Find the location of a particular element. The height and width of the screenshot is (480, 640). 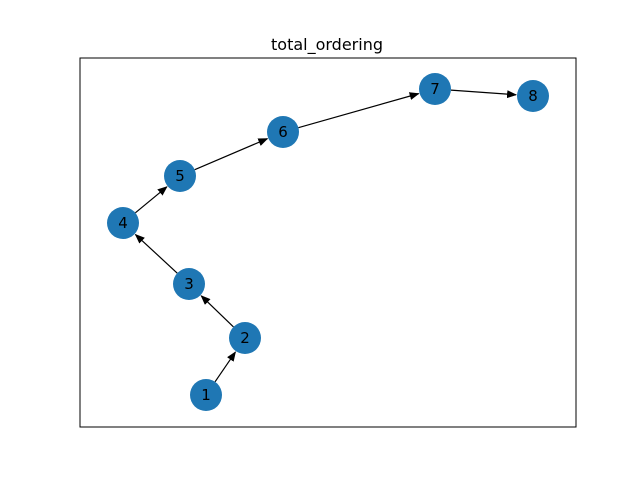

node-6: 6 is located at coordinates (283, 132).